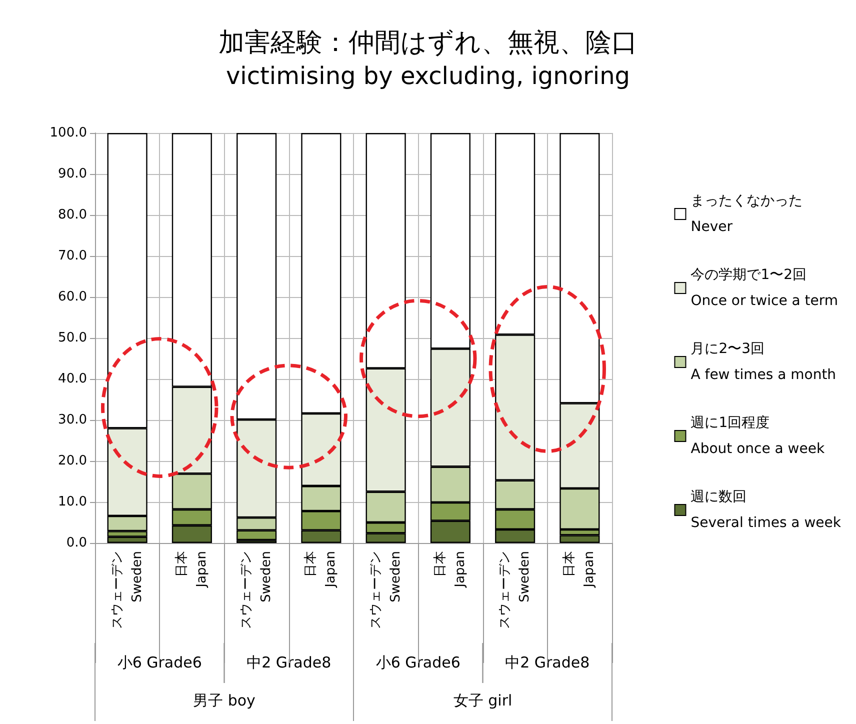 The width and height of the screenshot is (856, 724). Describe the element at coordinates (72, 174) in the screenshot. I see `y-tick-label: 90.0` at that location.